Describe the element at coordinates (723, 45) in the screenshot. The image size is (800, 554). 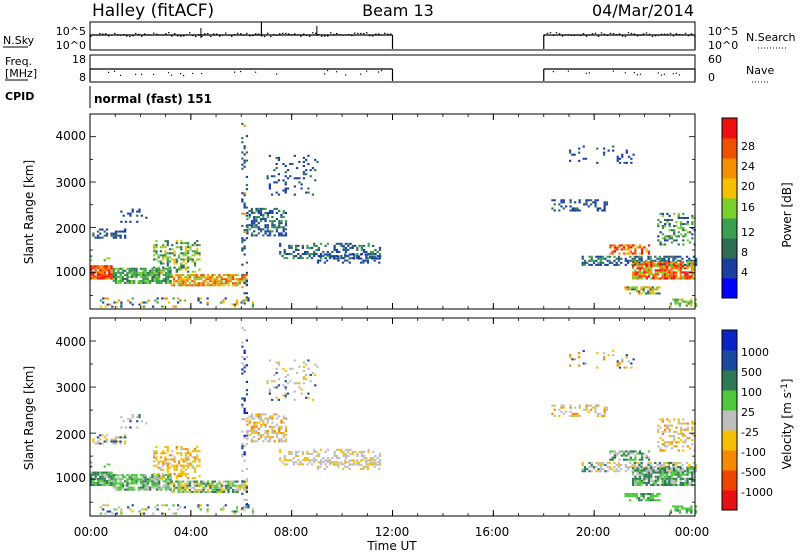
I see `noise-right-tick-bottom: 10^0` at that location.